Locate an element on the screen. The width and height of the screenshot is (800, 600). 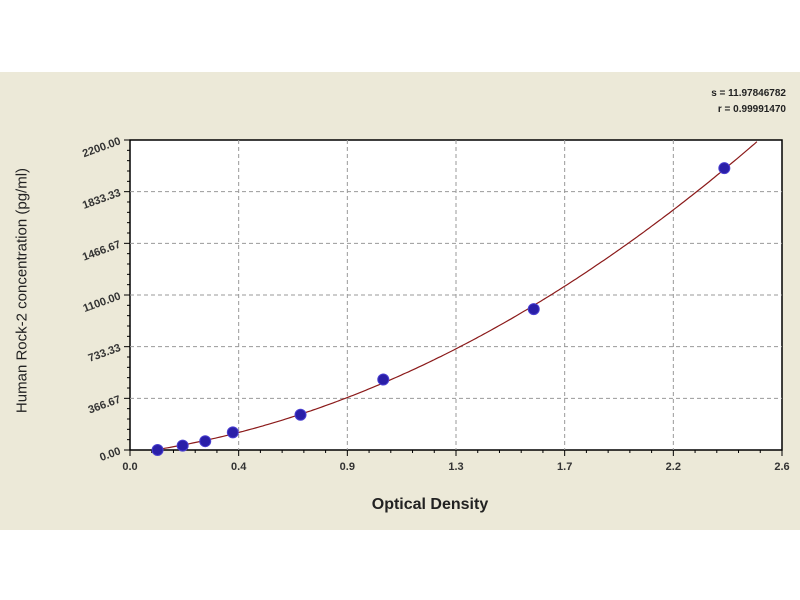
y-tick-label: 0.00 is located at coordinates (110, 454).